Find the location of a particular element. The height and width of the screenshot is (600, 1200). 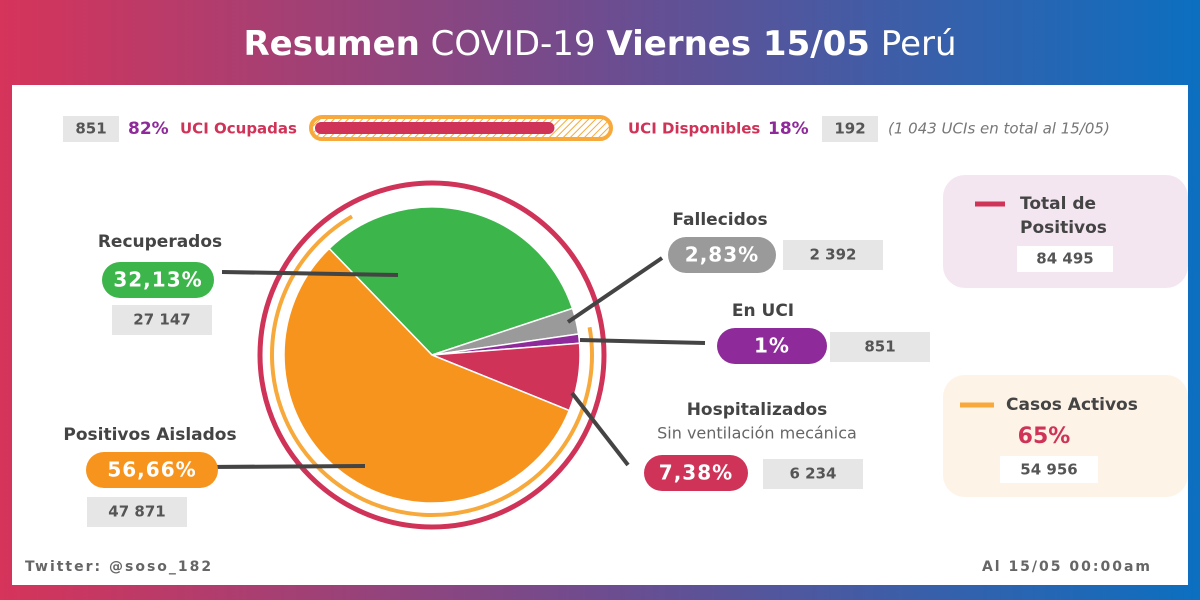

value-label: 56,66% is located at coordinates (151, 470).